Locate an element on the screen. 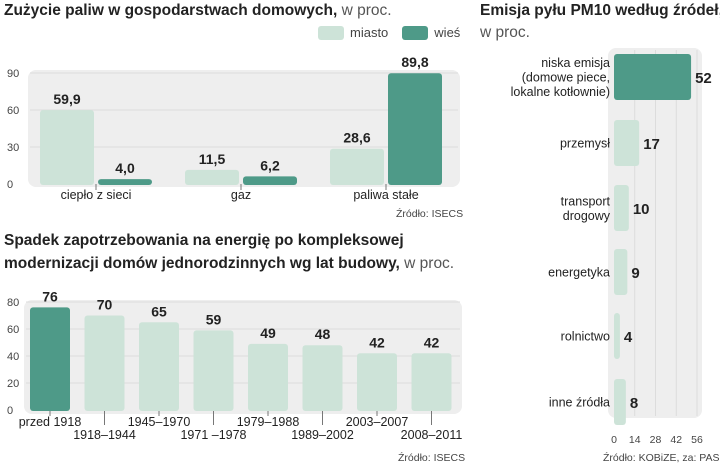 The image size is (720, 466). pm10-bar-label-3: 9 is located at coordinates (635, 273).